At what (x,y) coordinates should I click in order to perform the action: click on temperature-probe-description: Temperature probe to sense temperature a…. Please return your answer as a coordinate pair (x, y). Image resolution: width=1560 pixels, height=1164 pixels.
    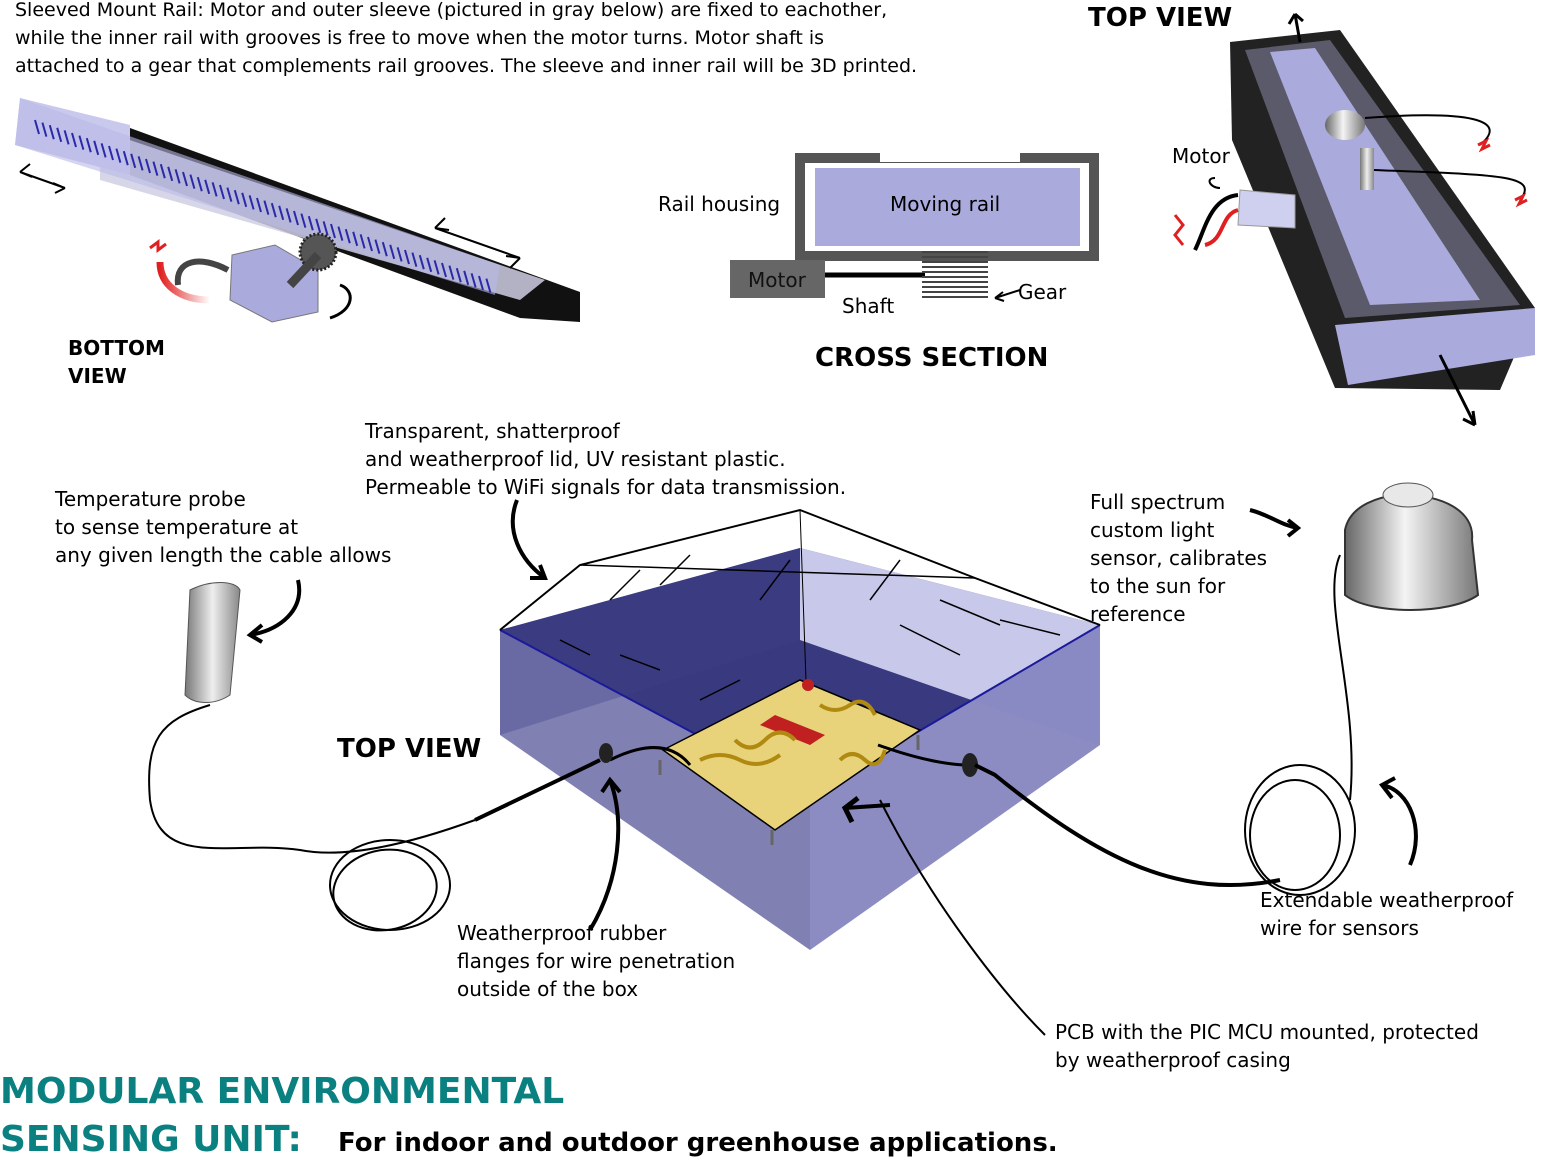
    Looking at the image, I should click on (223, 527).